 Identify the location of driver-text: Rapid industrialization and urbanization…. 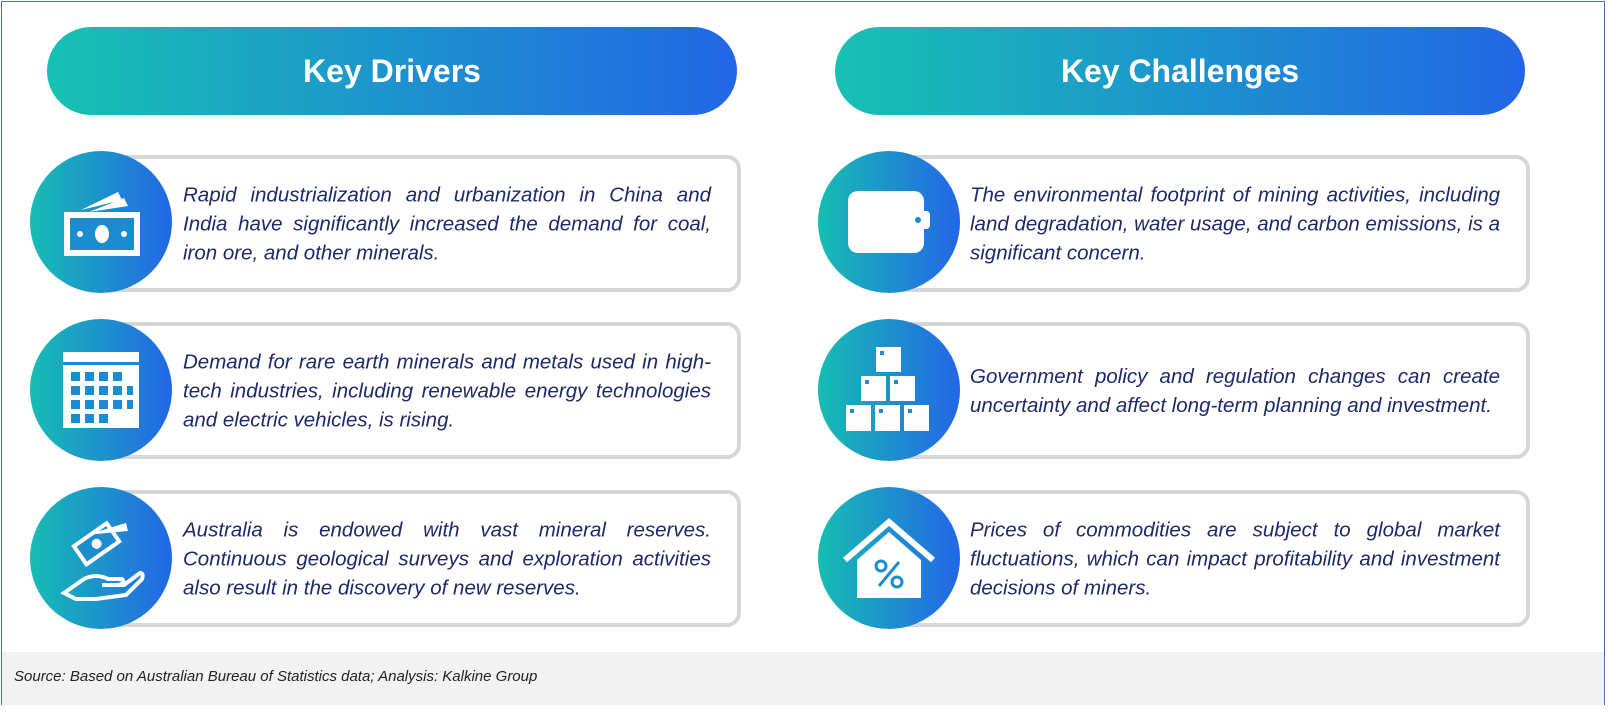
(447, 223).